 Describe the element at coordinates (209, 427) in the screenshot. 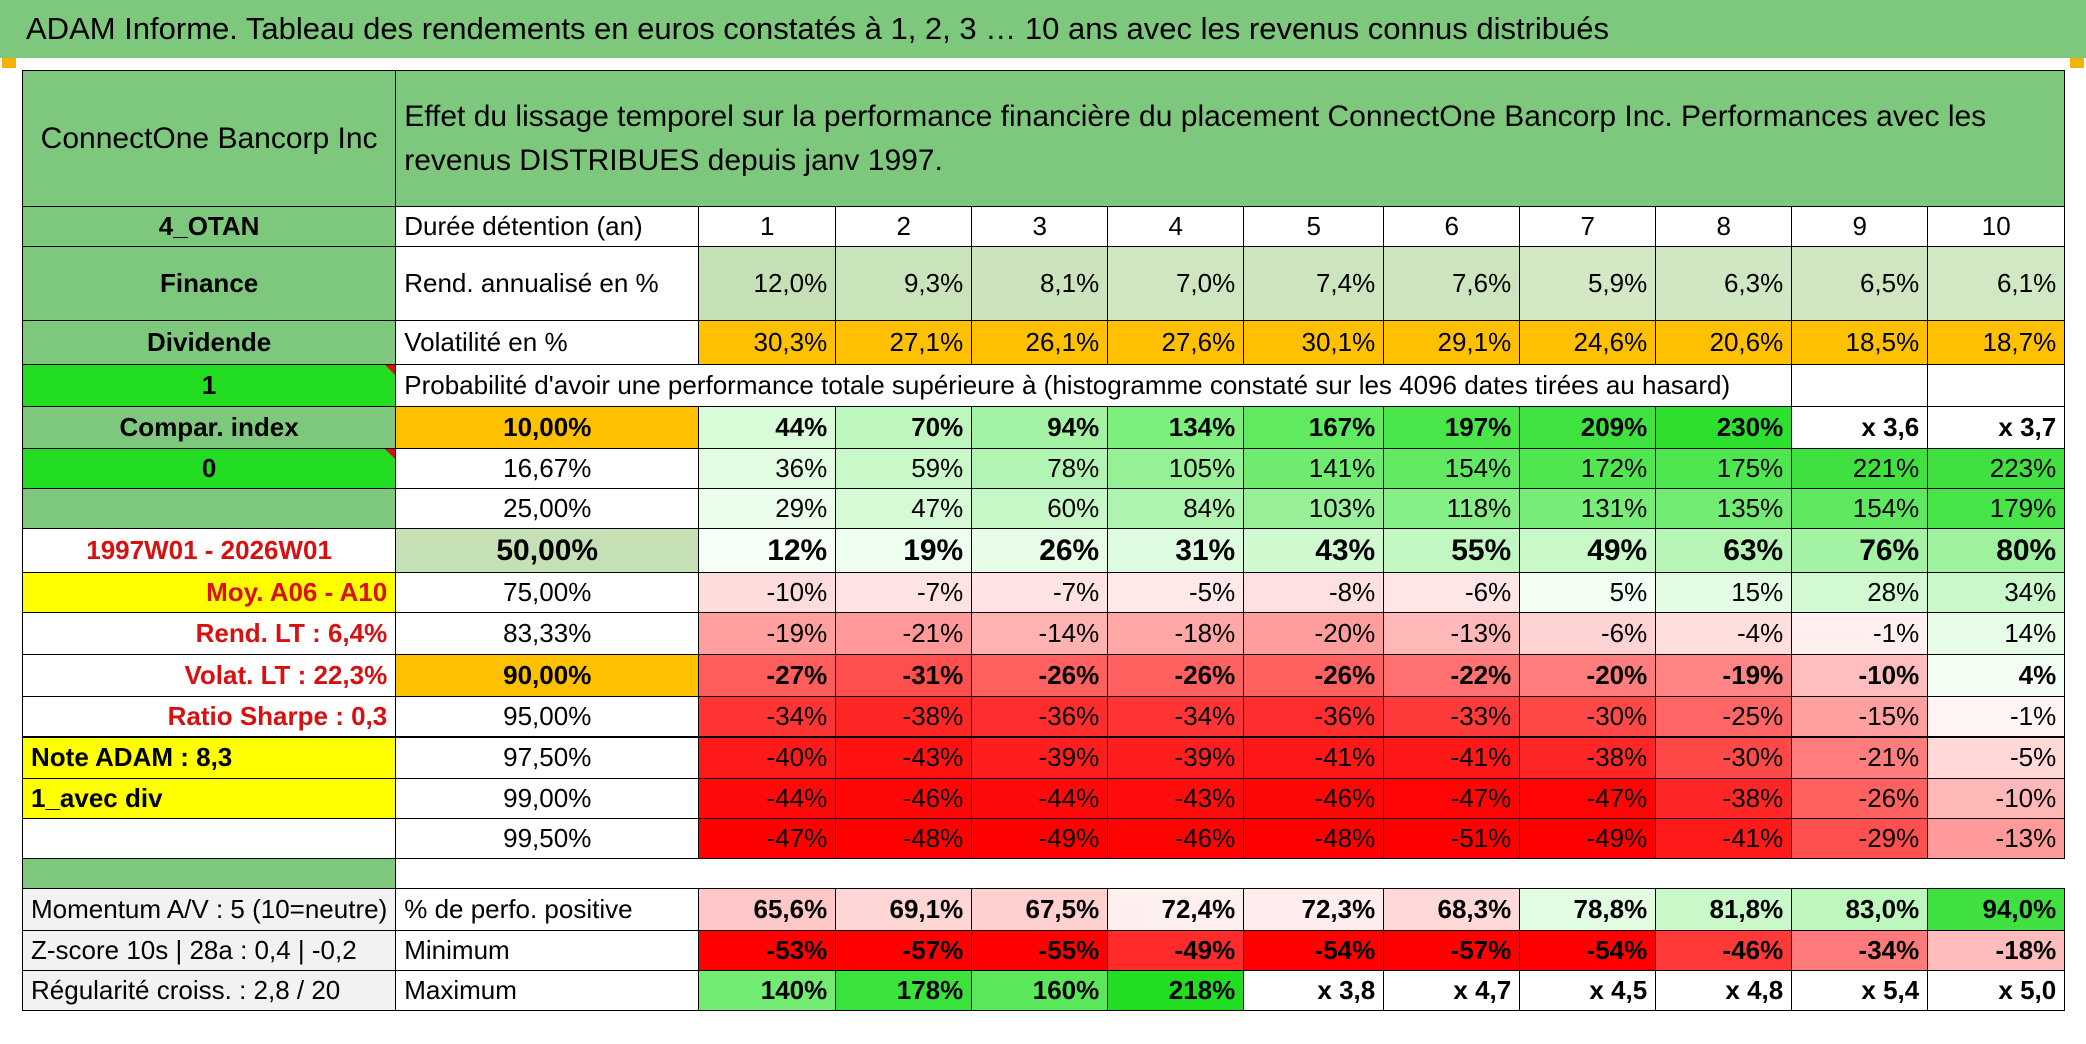

I see `left-info-cell: Compar. index` at that location.